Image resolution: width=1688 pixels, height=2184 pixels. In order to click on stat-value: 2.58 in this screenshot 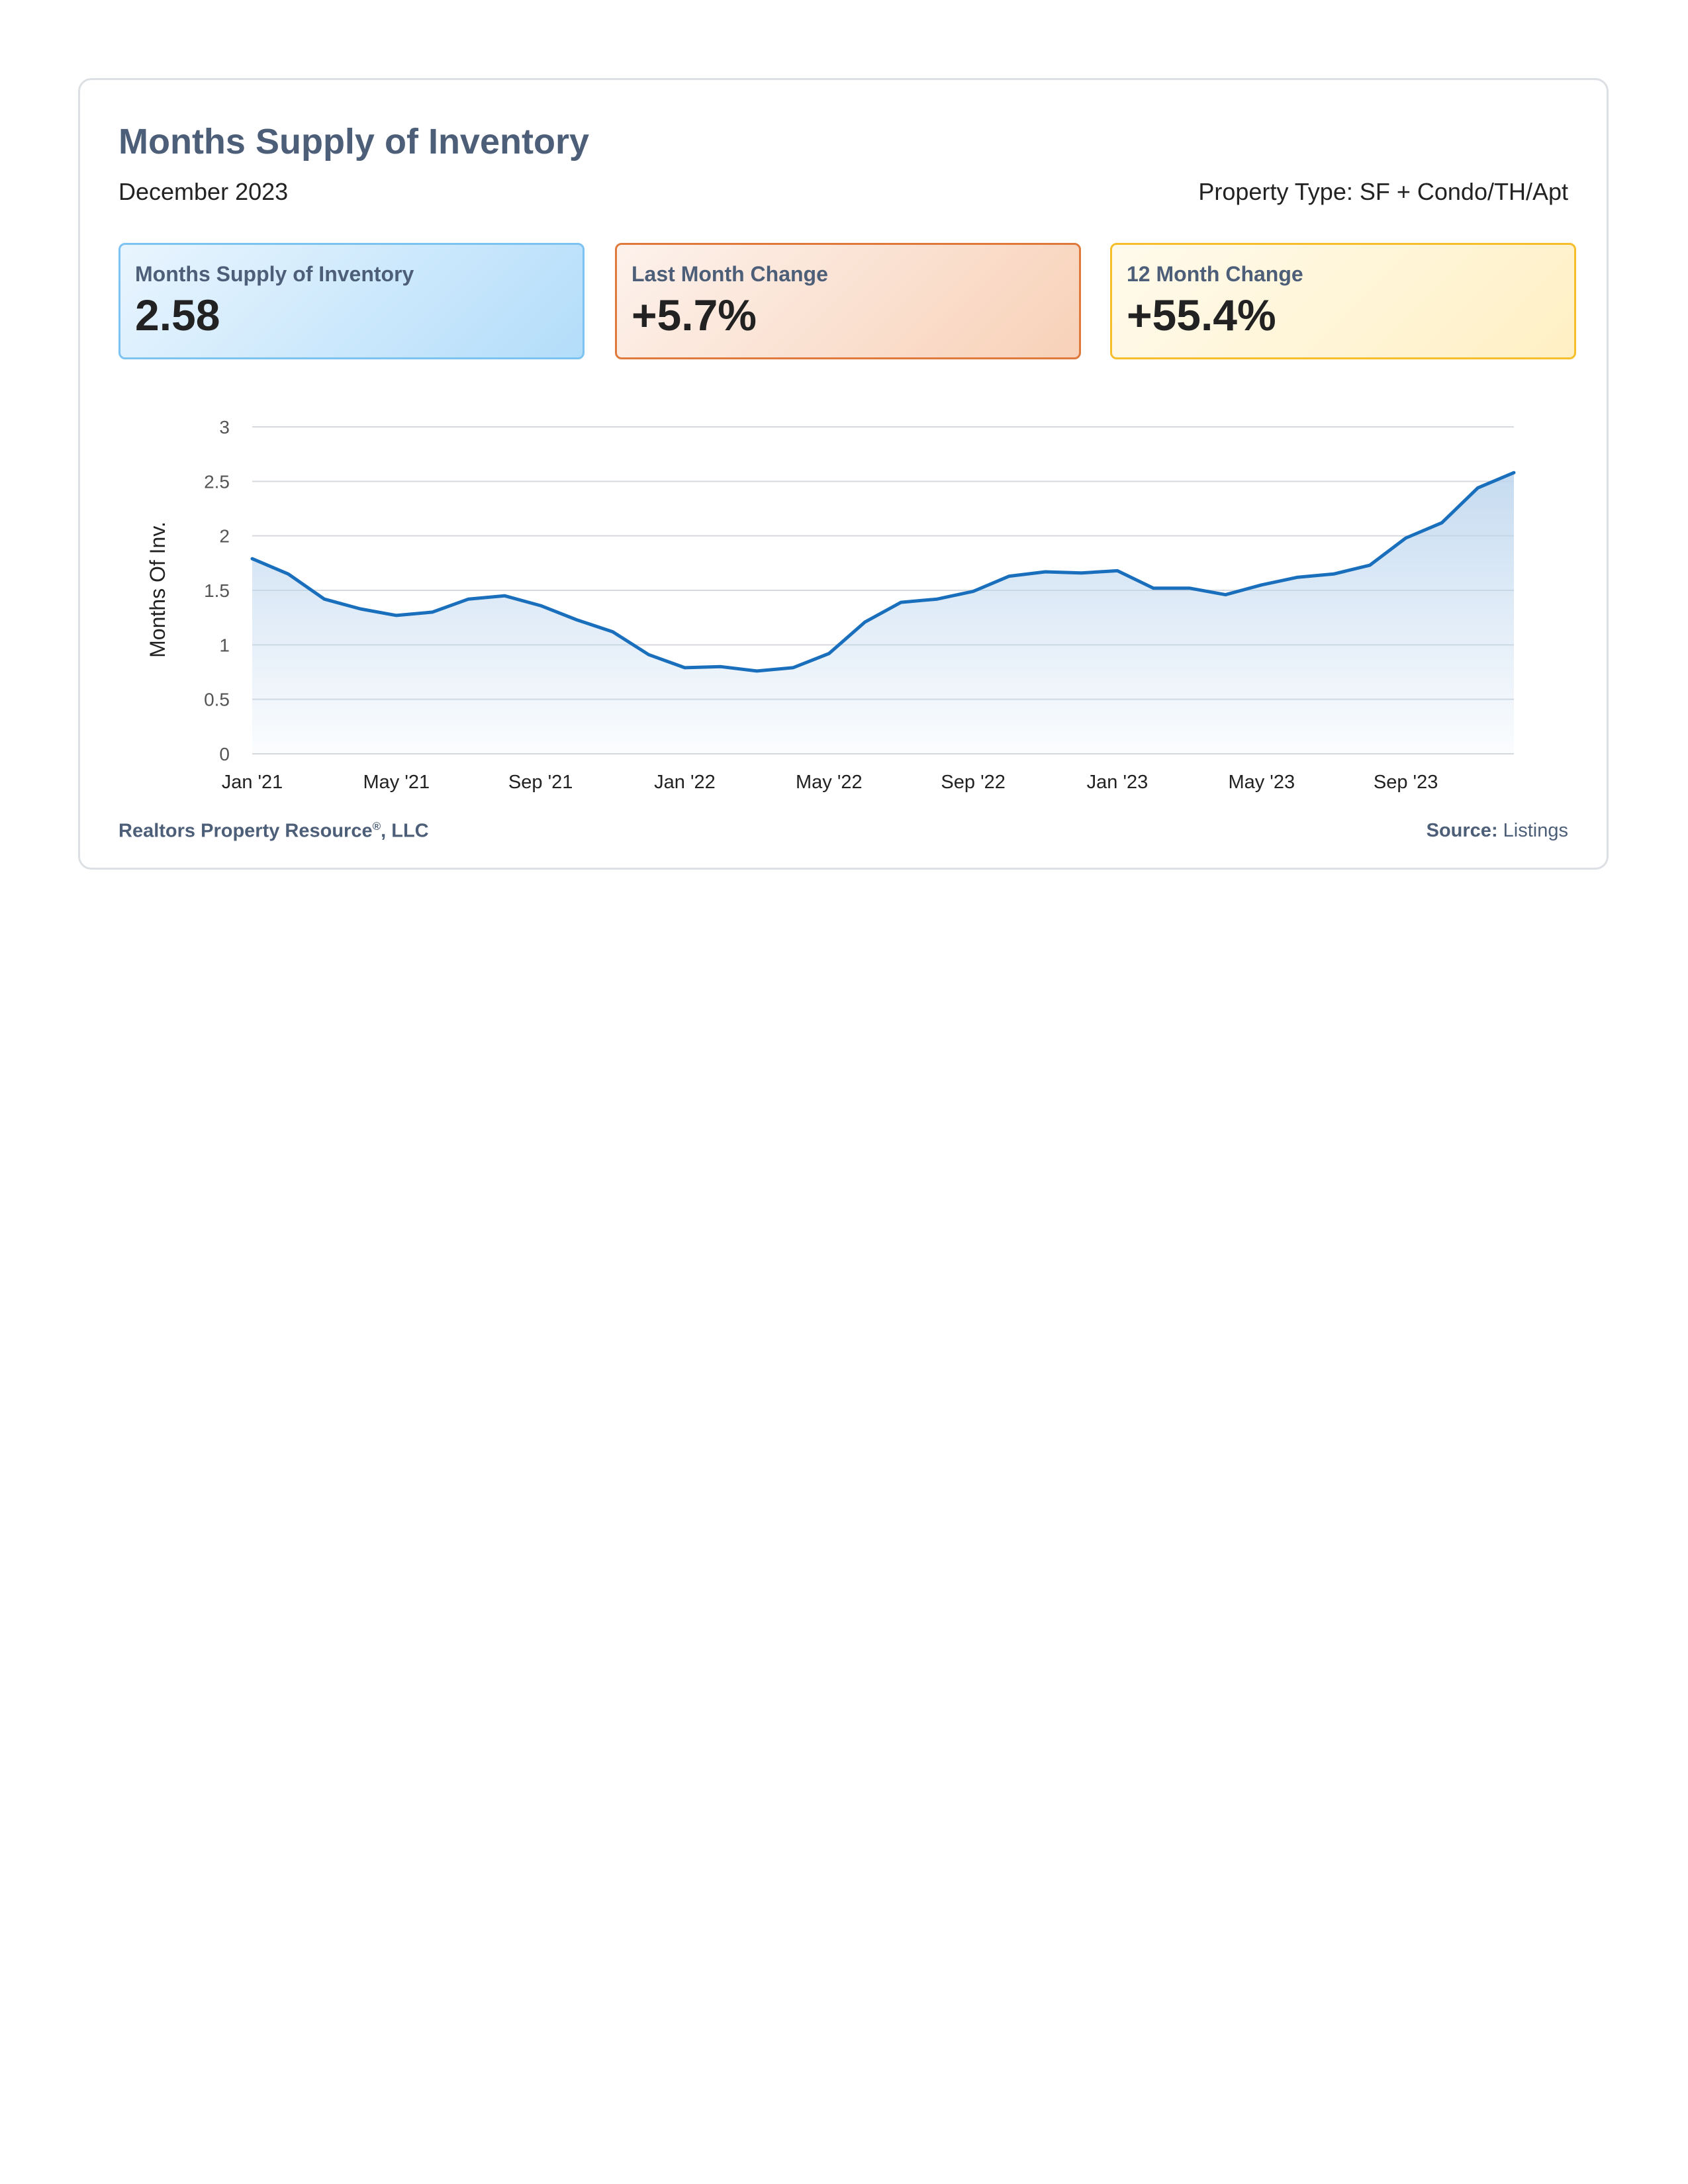, I will do `click(177, 315)`.